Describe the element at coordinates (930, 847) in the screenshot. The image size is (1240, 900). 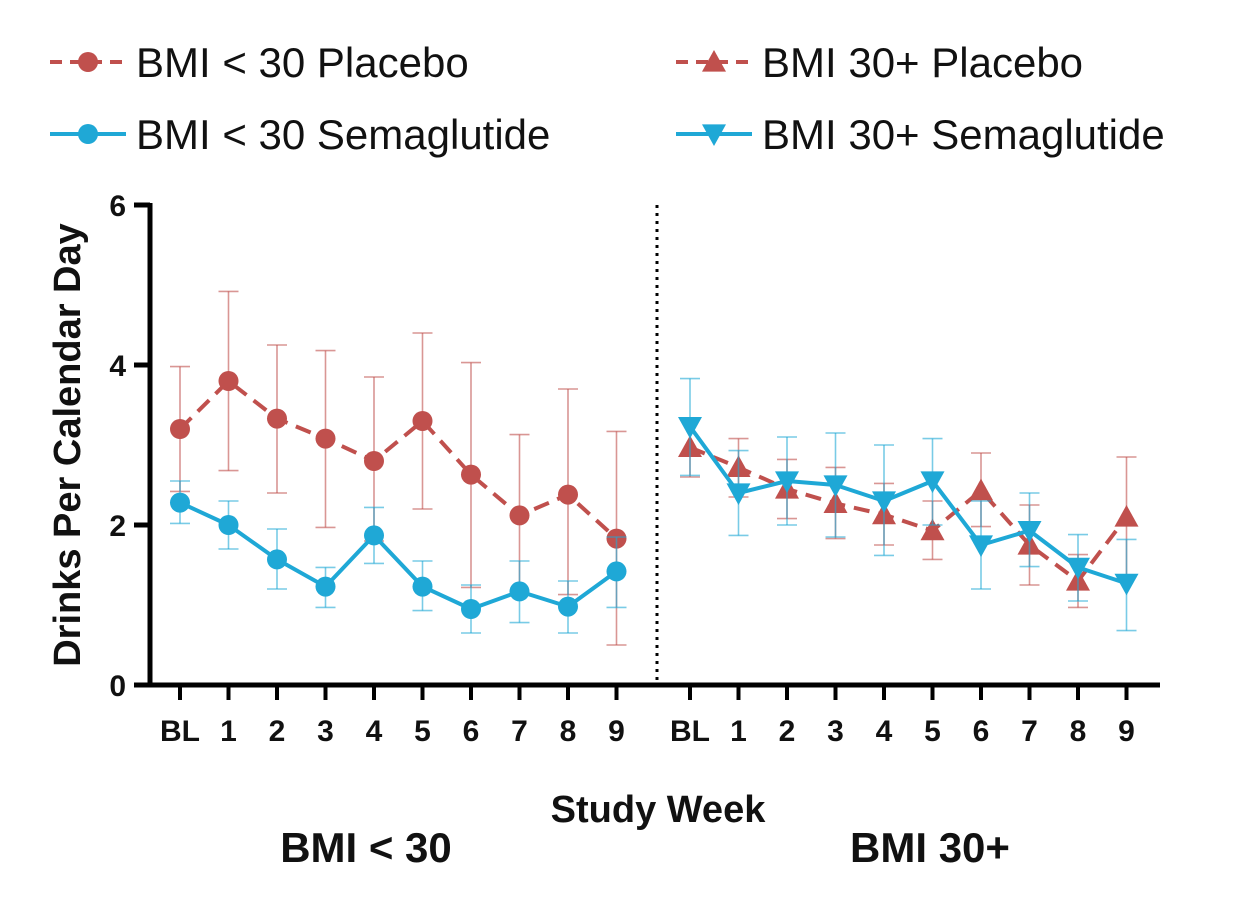
I see `panel-label-bmi-30-plus: BMI 30+` at that location.